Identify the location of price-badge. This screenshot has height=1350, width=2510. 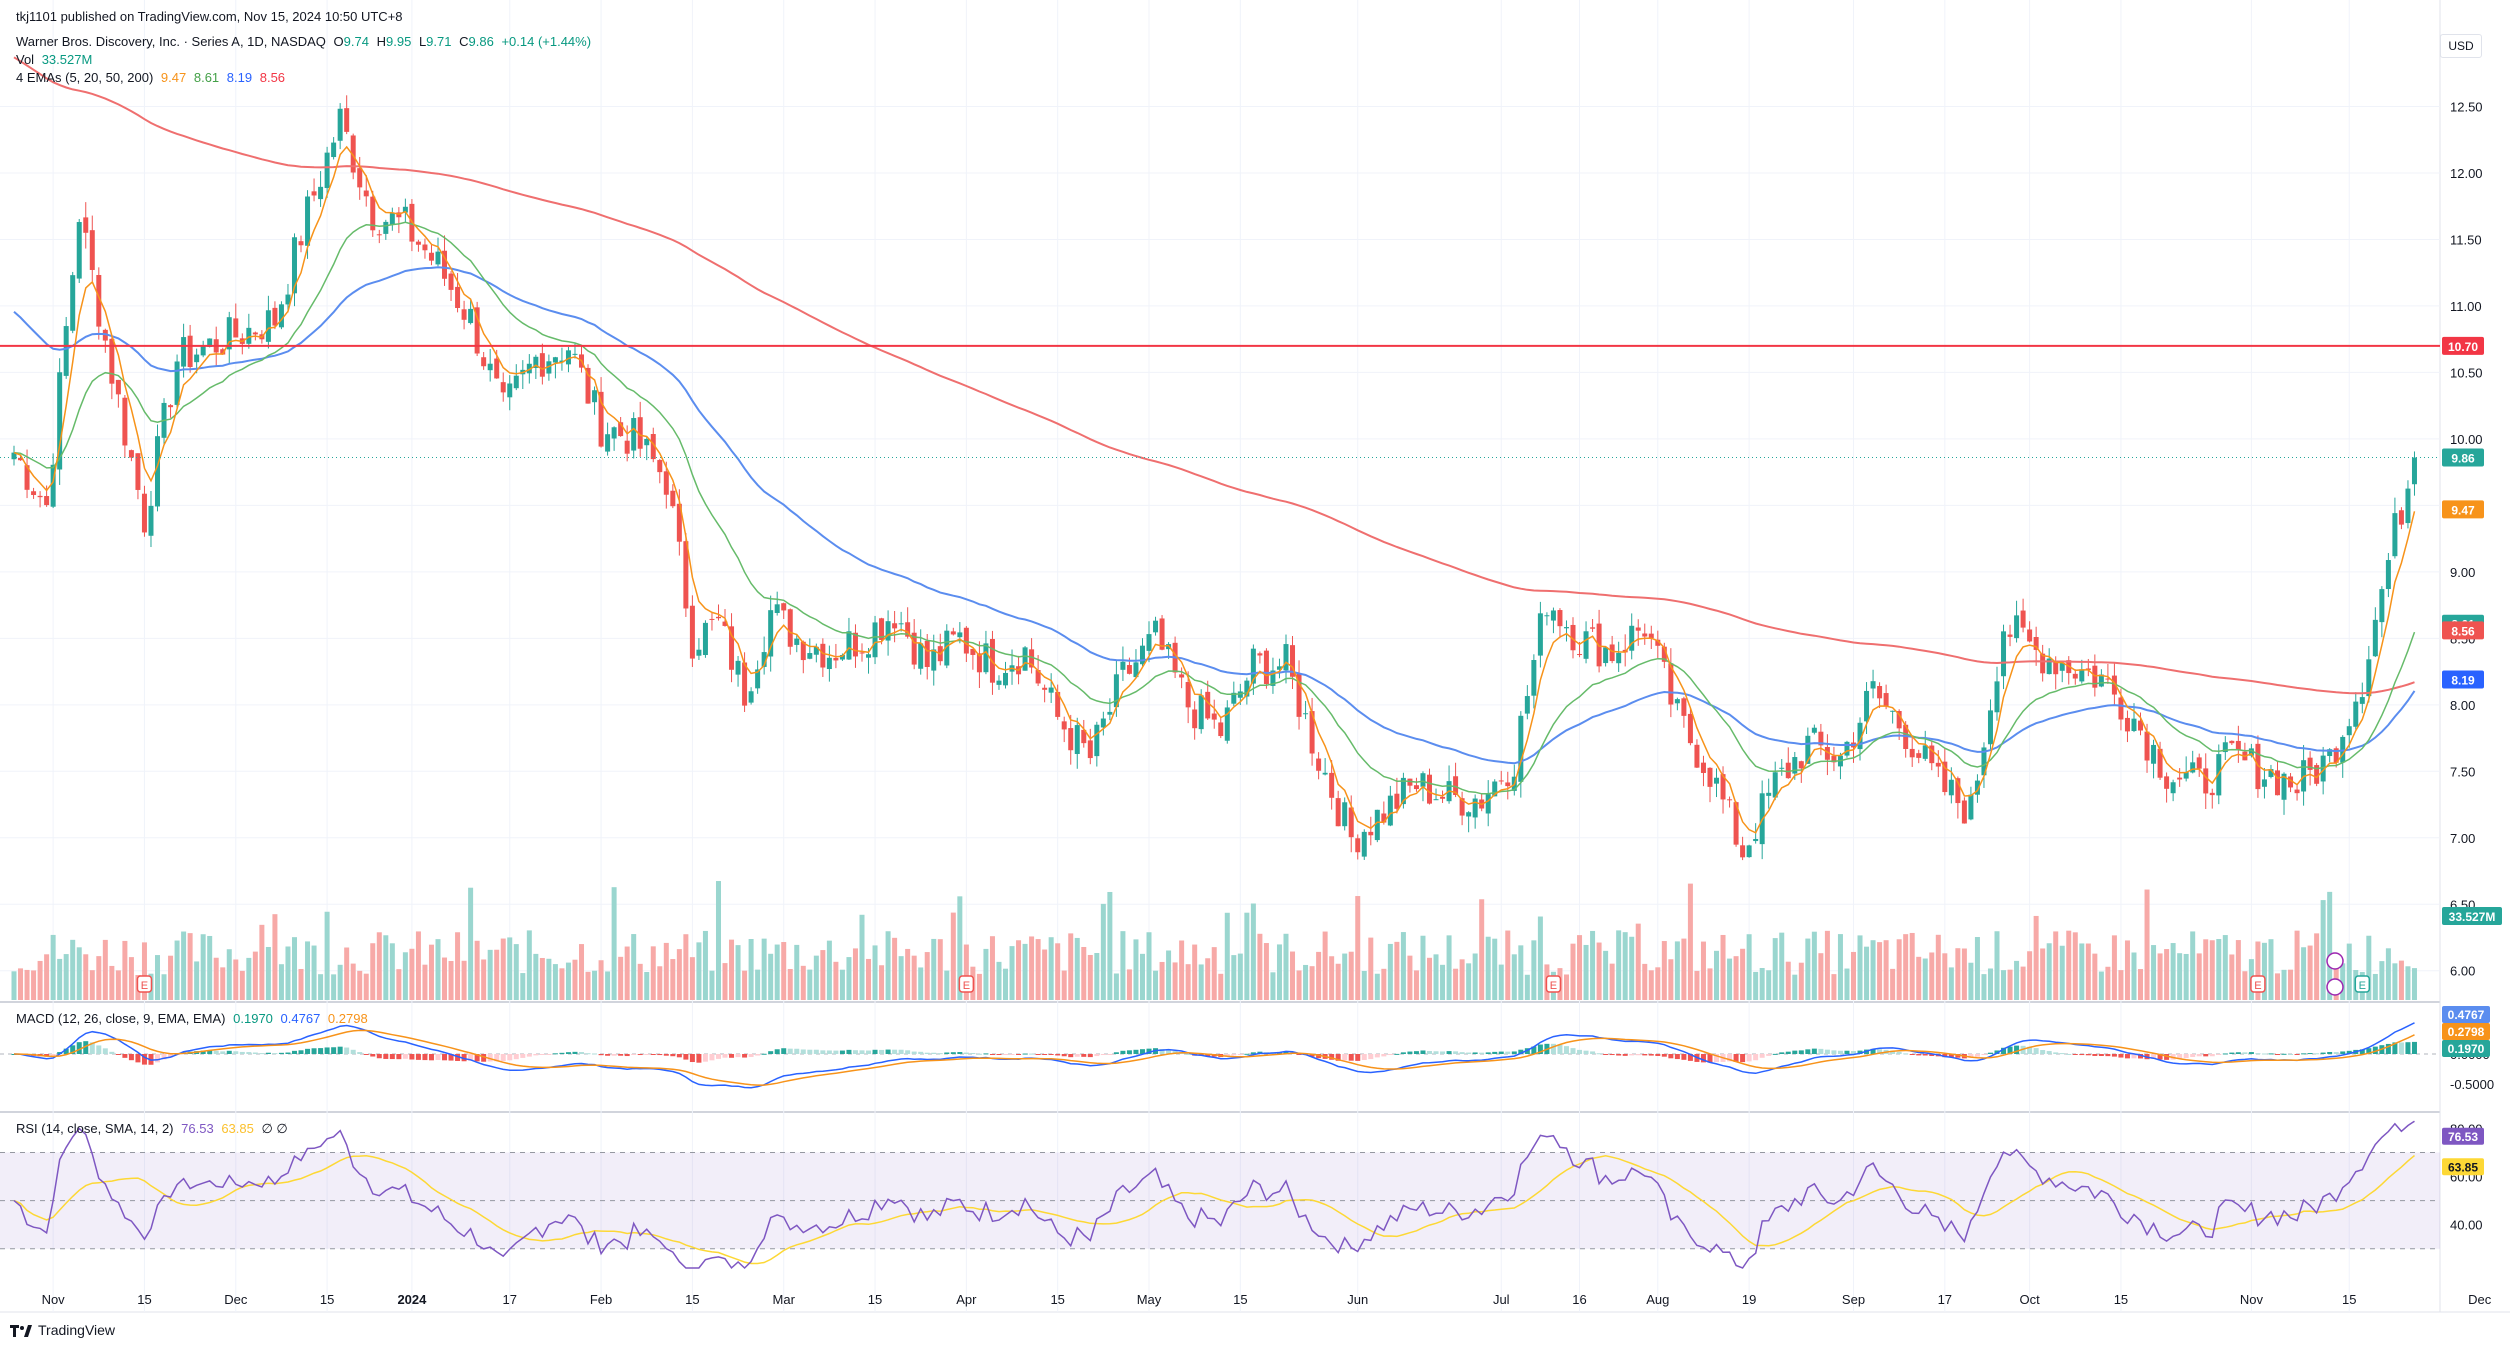
(2463, 630).